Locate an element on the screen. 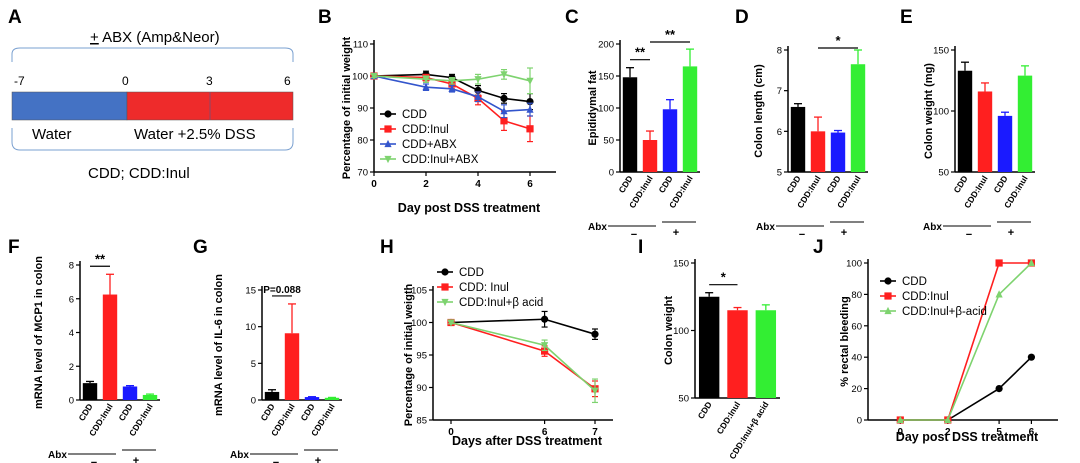 The image size is (1080, 463). x-tick-label: 6 is located at coordinates (545, 432).